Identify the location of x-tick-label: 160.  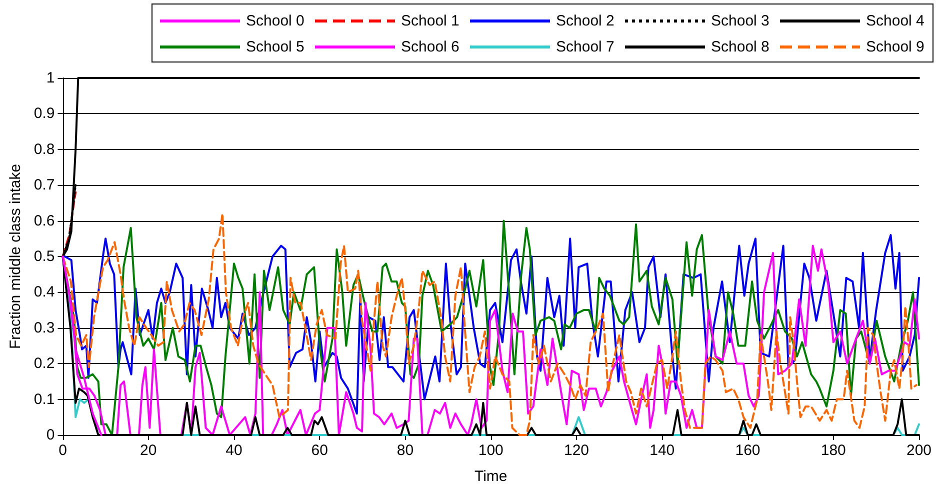
(747, 450).